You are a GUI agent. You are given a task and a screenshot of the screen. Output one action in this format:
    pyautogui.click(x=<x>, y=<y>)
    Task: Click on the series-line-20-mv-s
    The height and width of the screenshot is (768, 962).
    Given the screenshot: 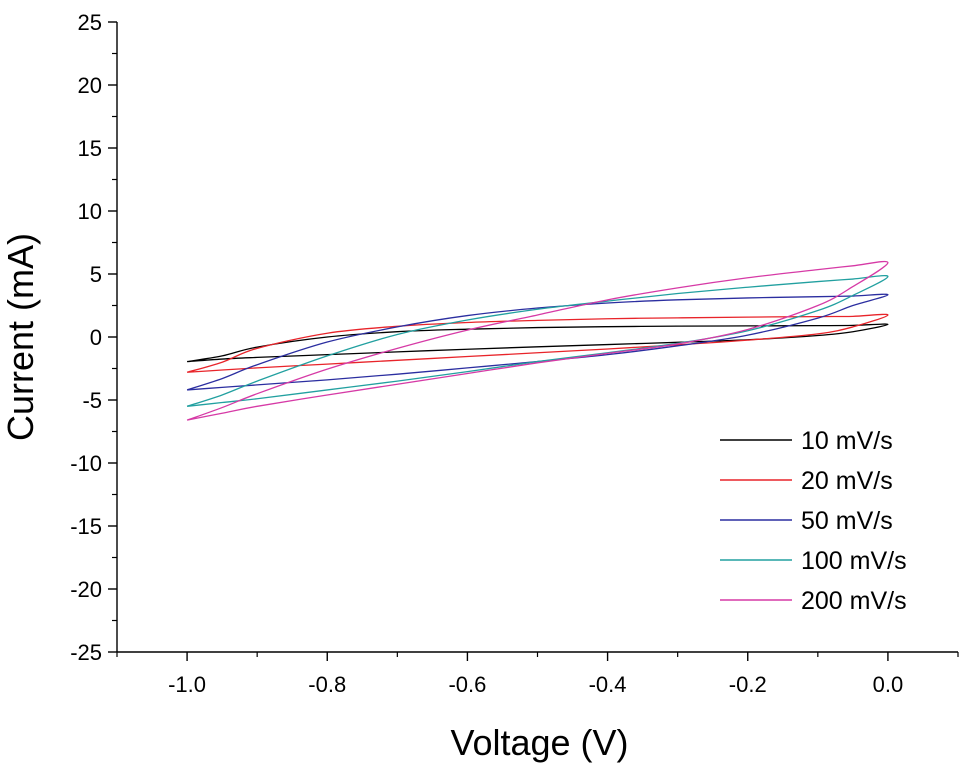 What is the action you would take?
    pyautogui.click(x=537, y=343)
    